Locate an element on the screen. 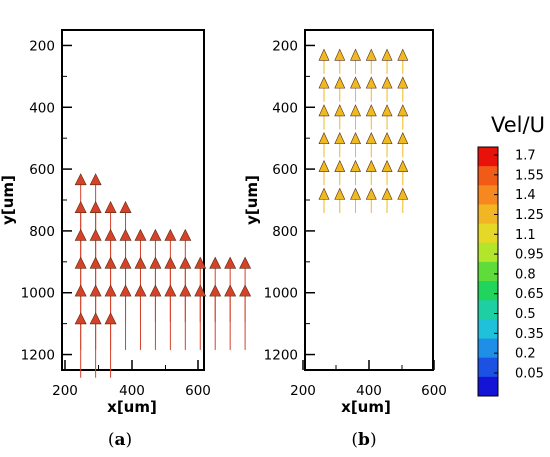 Image resolution: width=550 pixels, height=457 pixels. colorbar-label: 1.4 is located at coordinates (525, 195).